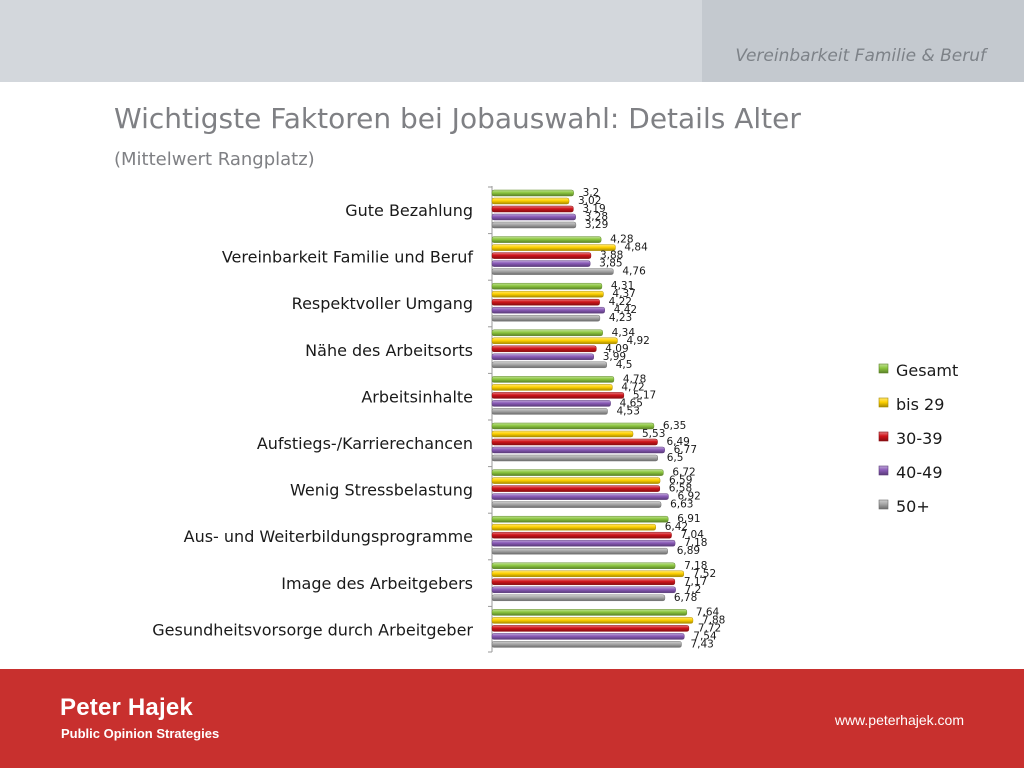 The width and height of the screenshot is (1024, 768). I want to click on data-label: 7,2, so click(693, 590).